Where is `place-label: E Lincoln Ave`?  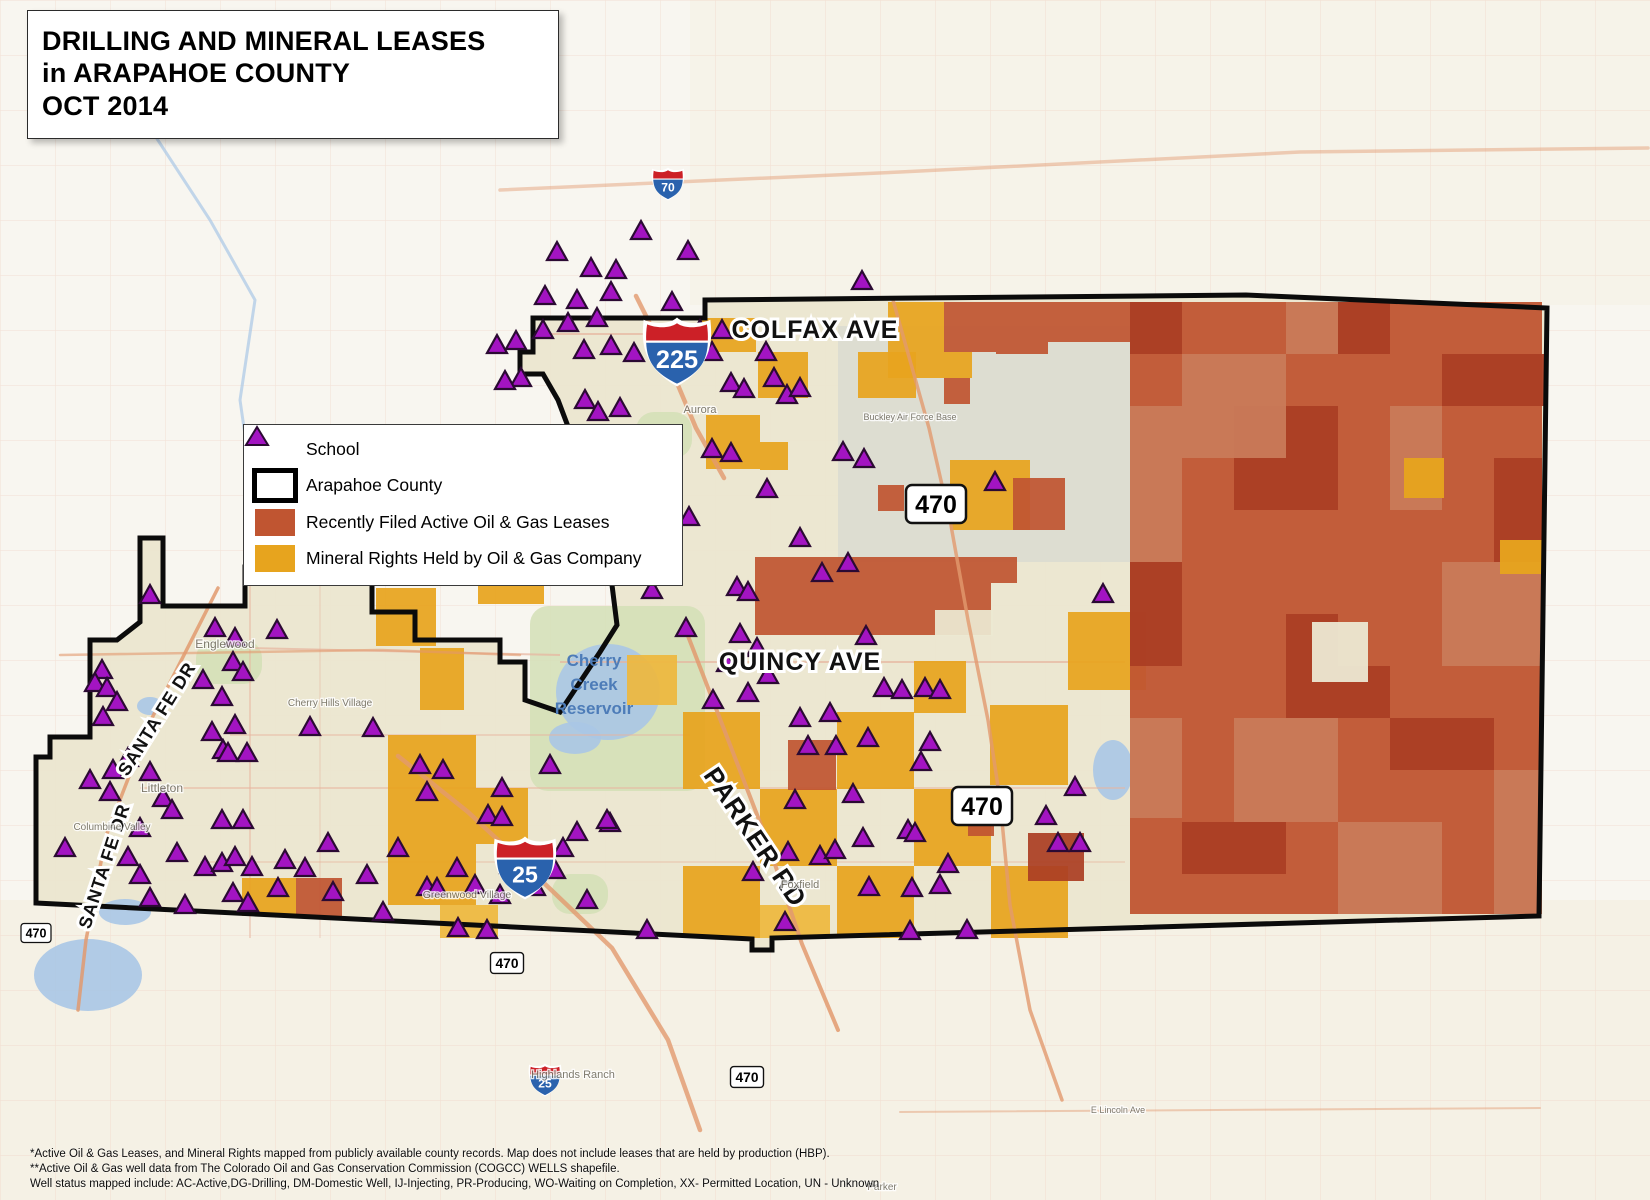
place-label: E Lincoln Ave is located at coordinates (1118, 1110).